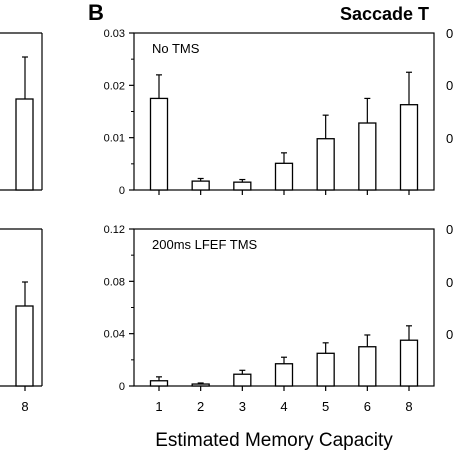  What do you see at coordinates (274, 440) in the screenshot?
I see `x-axis-label: Estimated Memory Capacity` at bounding box center [274, 440].